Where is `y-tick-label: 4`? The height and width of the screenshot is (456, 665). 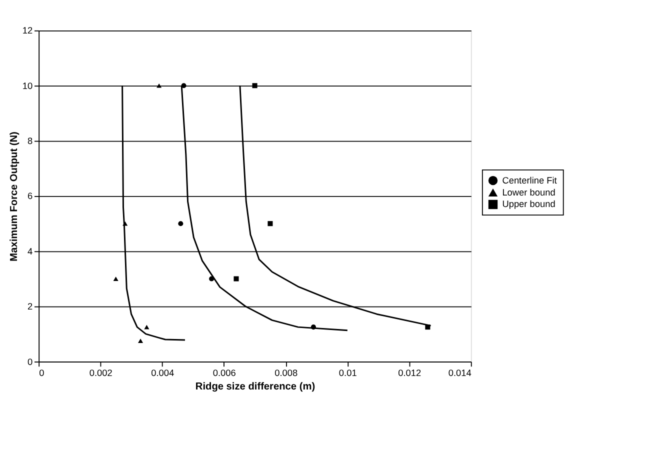 y-tick-label: 4 is located at coordinates (30, 251).